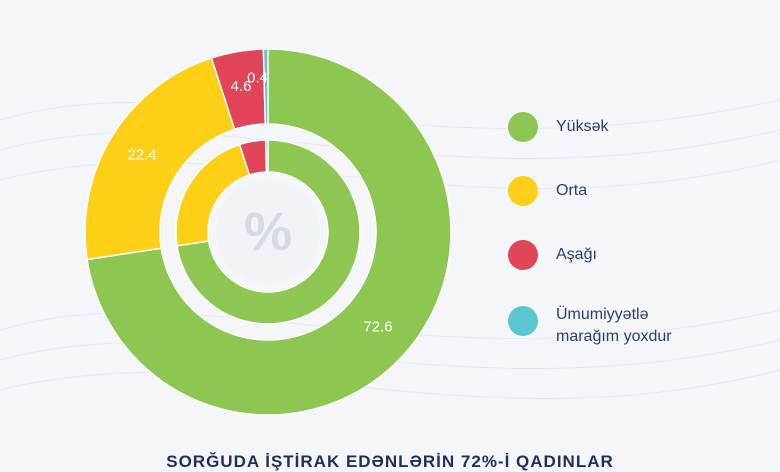  What do you see at coordinates (377, 327) in the screenshot?
I see `slice-value-label: 72.6` at bounding box center [377, 327].